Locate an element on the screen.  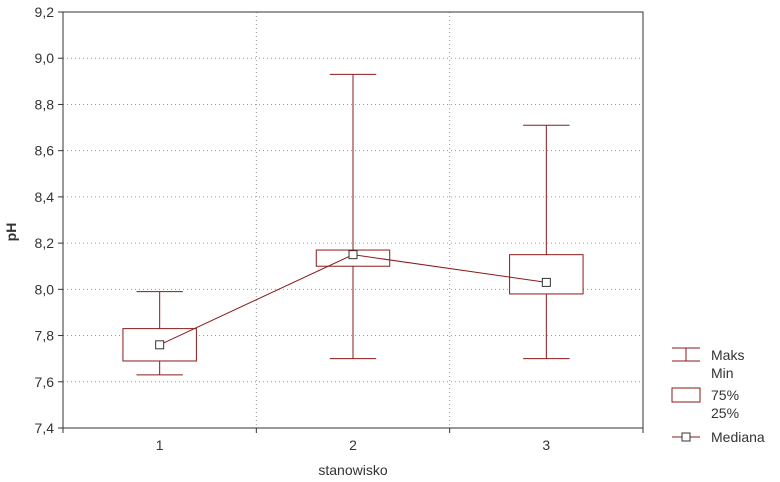
y-axis-ticks: 7,4 7,6 7,8 8,0 8,2 8,4 8,6 8,8 9,0 9,2 is located at coordinates (49, 220).